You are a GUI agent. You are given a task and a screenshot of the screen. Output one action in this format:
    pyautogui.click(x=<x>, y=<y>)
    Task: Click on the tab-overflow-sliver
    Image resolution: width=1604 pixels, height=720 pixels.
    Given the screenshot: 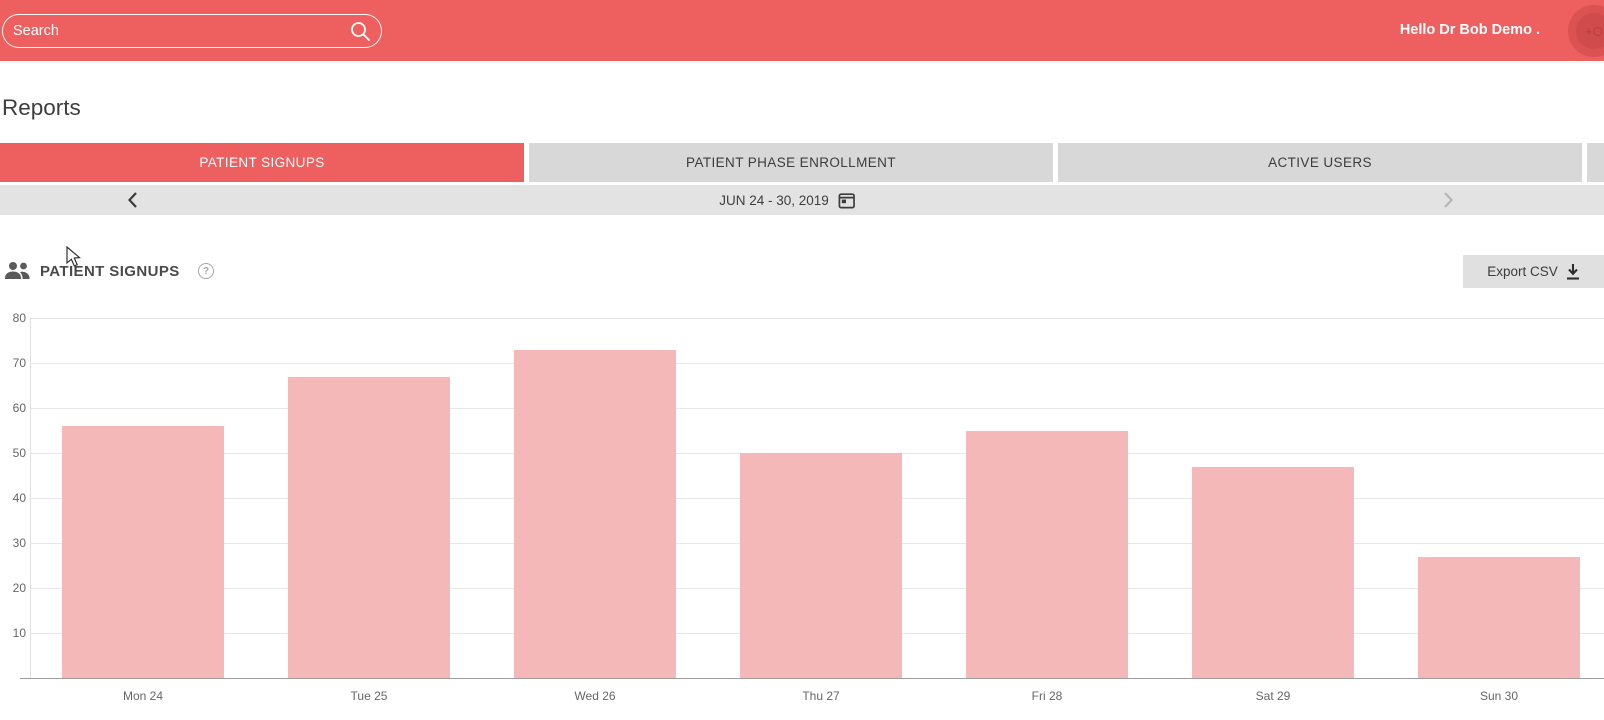 What is the action you would take?
    pyautogui.click(x=1595, y=162)
    